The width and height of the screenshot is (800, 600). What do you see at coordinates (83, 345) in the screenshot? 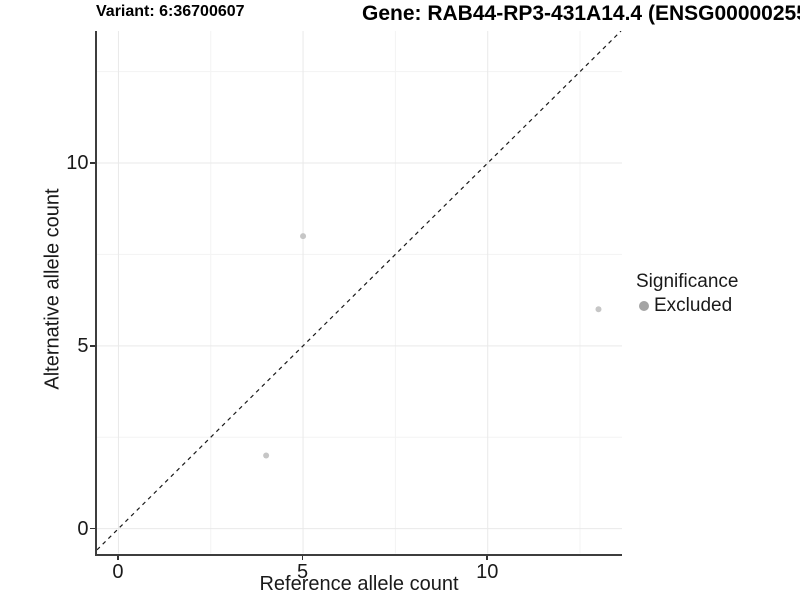
I see `y-axis-tick-label: 5` at bounding box center [83, 345].